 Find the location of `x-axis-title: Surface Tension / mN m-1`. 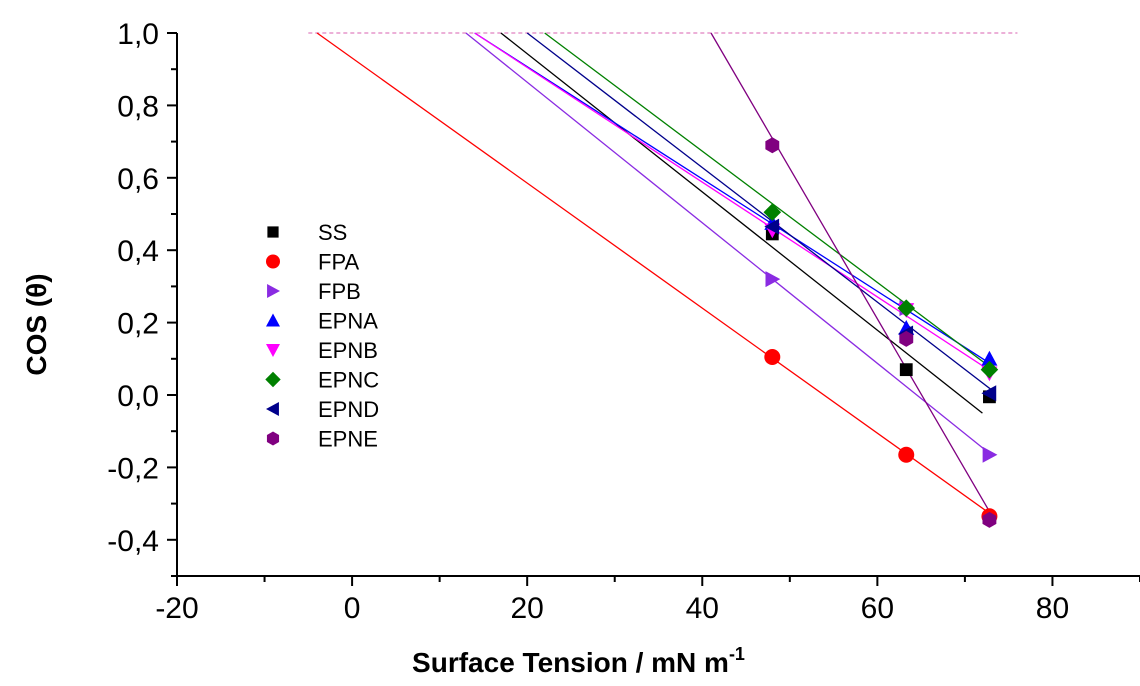

x-axis-title: Surface Tension / mN m-1 is located at coordinates (578, 661).